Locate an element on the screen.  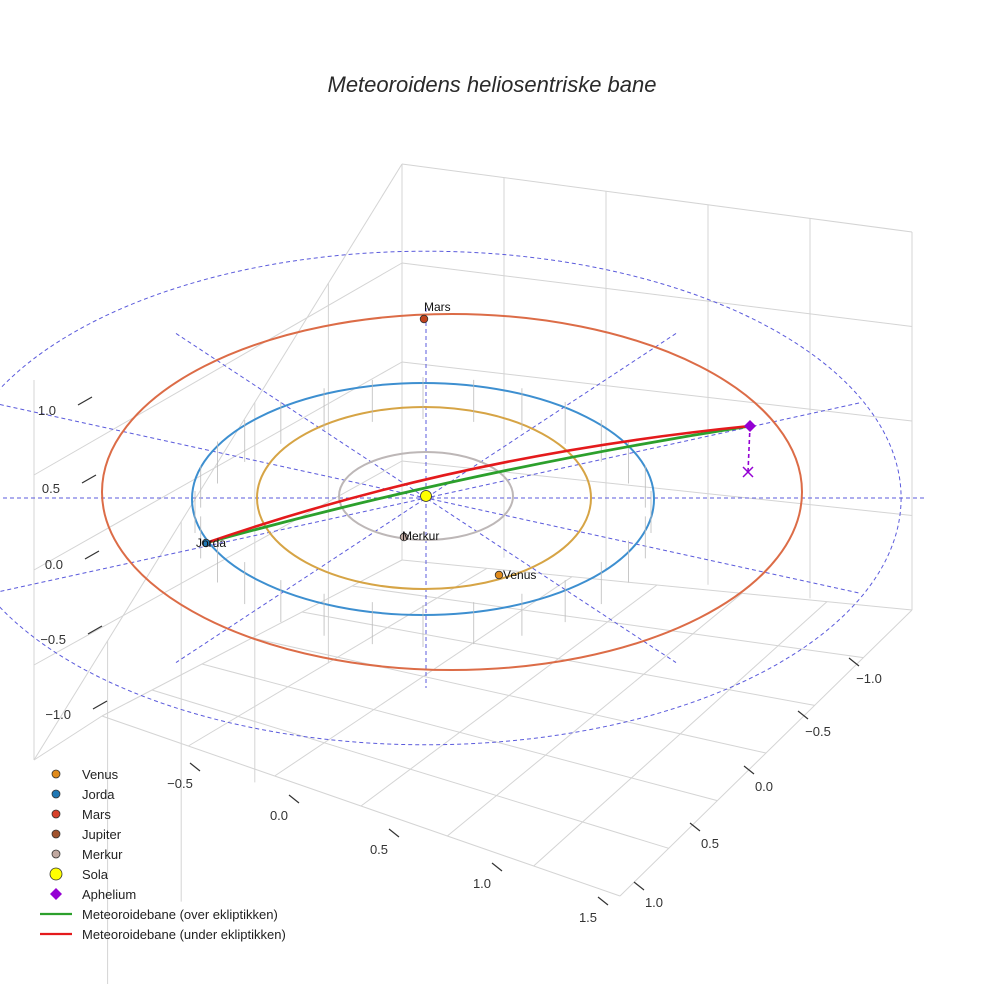
legend-item: Mars is located at coordinates (161, 814).